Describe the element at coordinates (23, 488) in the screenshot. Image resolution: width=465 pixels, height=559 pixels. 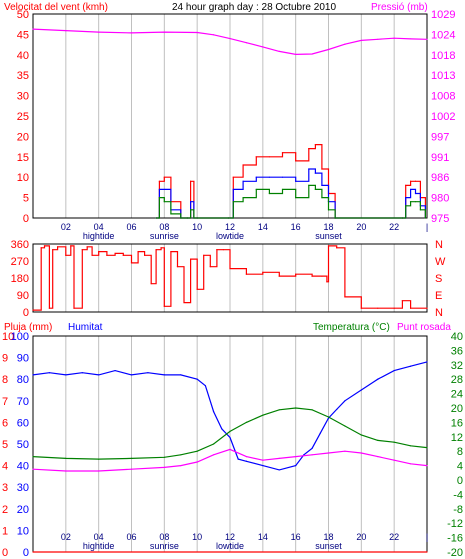
I see `humidity-tick-label: 30` at that location.